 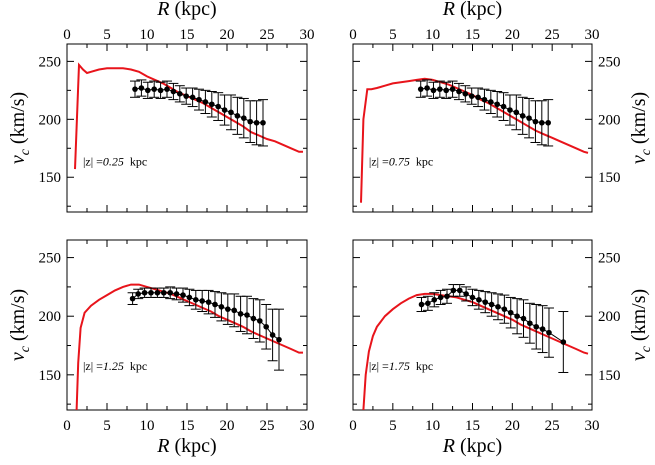 I want to click on y-tick-label: 150, so click(x=50, y=376).